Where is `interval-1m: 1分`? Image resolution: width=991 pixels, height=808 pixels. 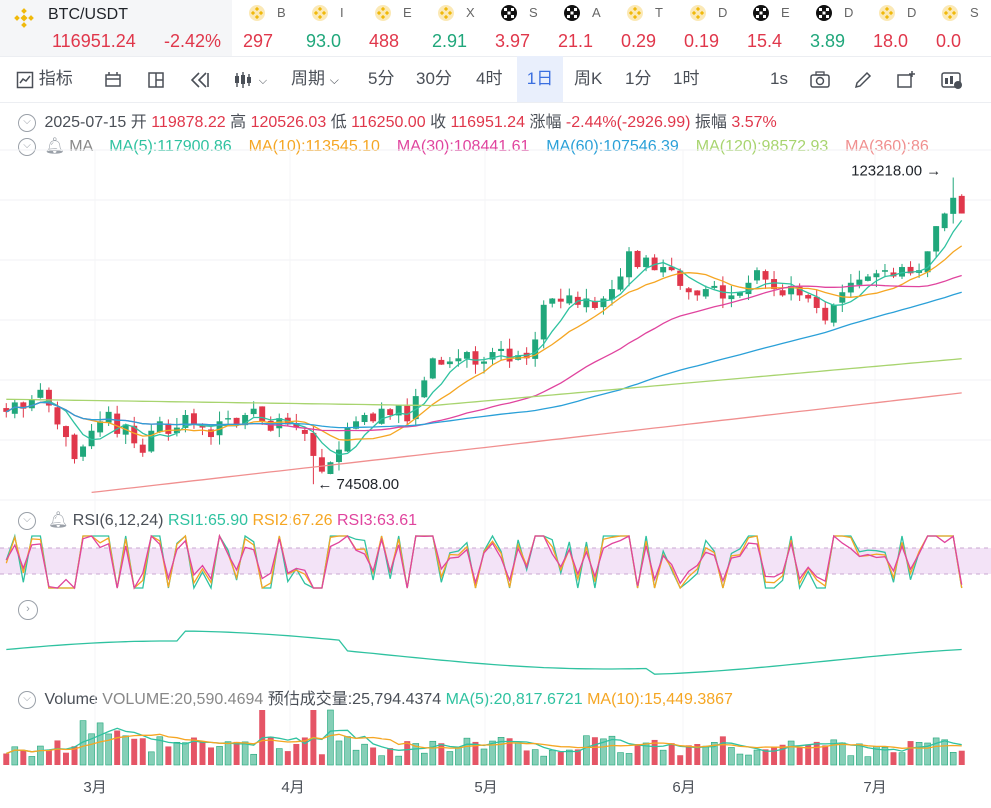 interval-1m: 1分 is located at coordinates (638, 78).